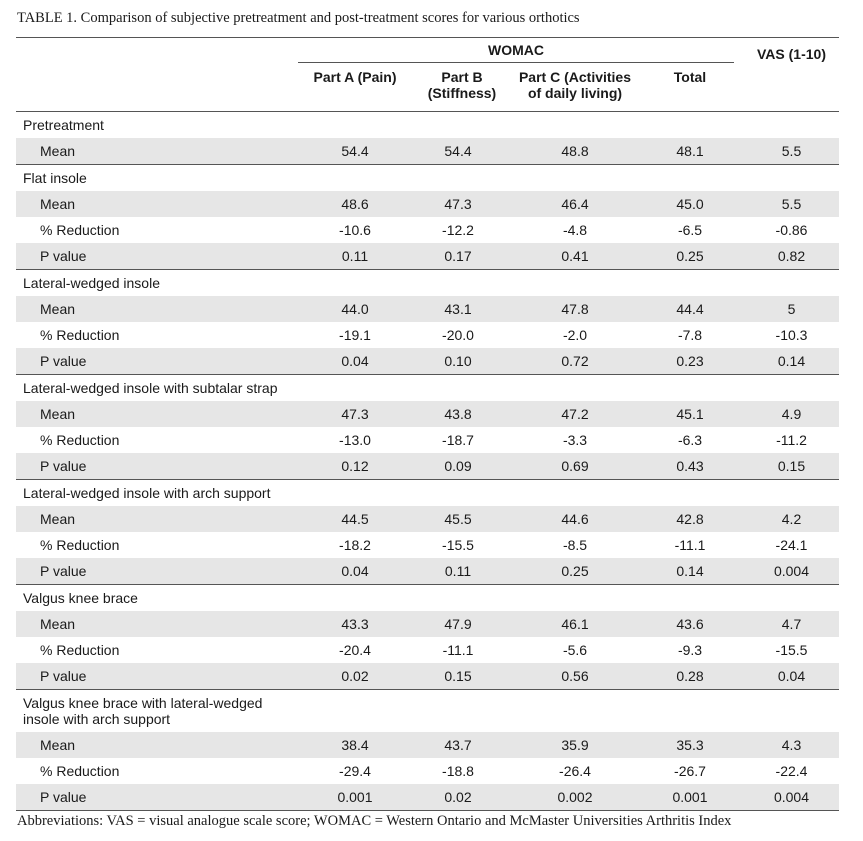 The height and width of the screenshot is (841, 863). What do you see at coordinates (575, 204) in the screenshot?
I see `table-cell: 46.4` at bounding box center [575, 204].